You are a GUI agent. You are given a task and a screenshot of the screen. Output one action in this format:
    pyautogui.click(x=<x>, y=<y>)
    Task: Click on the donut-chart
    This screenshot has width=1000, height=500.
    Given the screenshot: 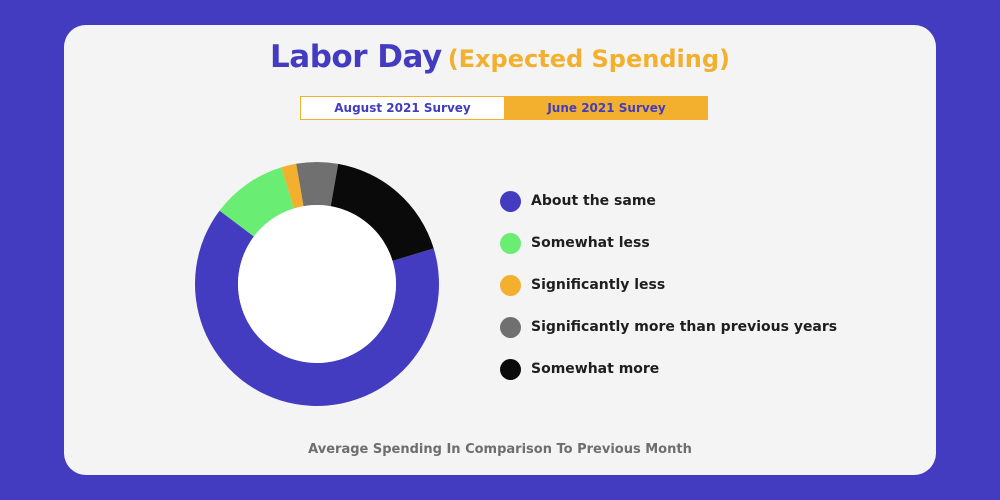 What is the action you would take?
    pyautogui.click(x=316, y=284)
    